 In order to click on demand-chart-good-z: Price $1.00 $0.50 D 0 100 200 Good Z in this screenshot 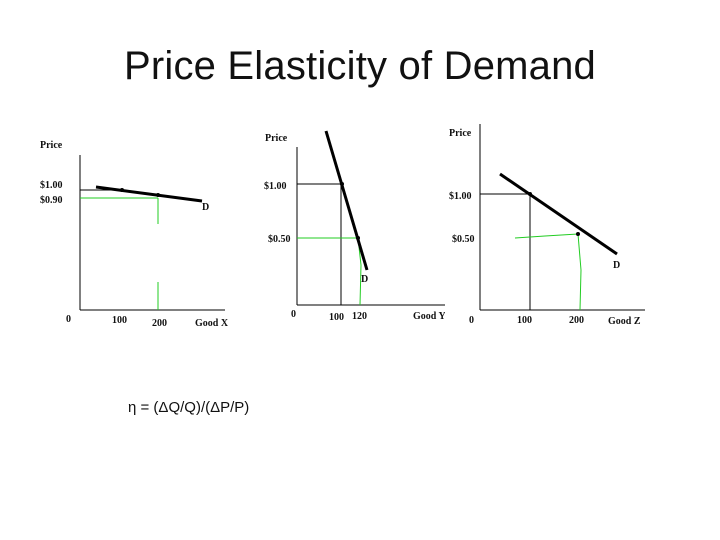, I will do `click(547, 225)`.